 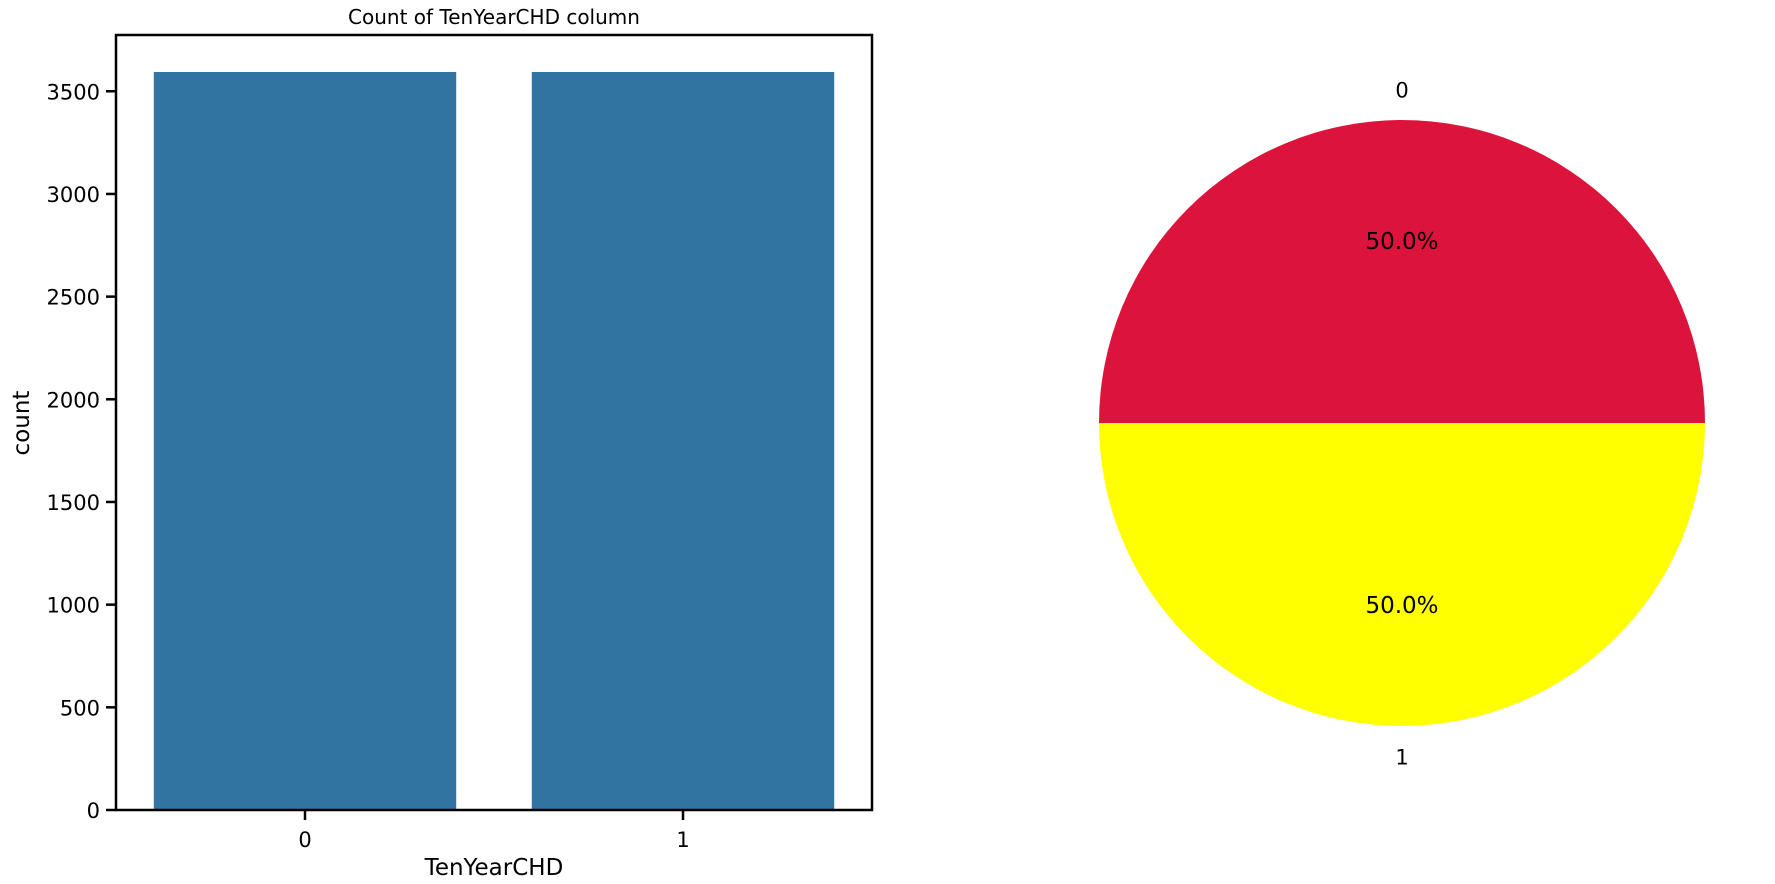 What do you see at coordinates (80, 708) in the screenshot?
I see `y-tick-label: 500` at bounding box center [80, 708].